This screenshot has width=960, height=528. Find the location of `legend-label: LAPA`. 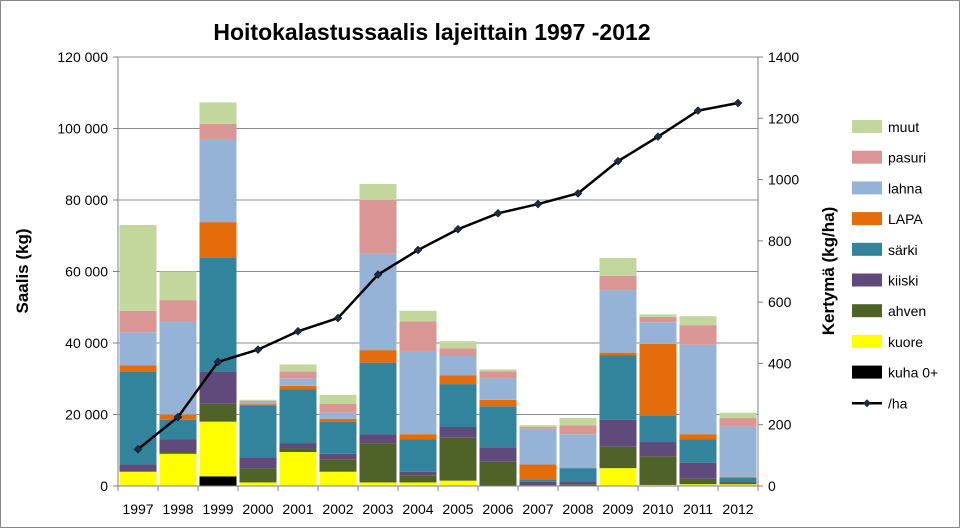

legend-label: LAPA is located at coordinates (905, 219).